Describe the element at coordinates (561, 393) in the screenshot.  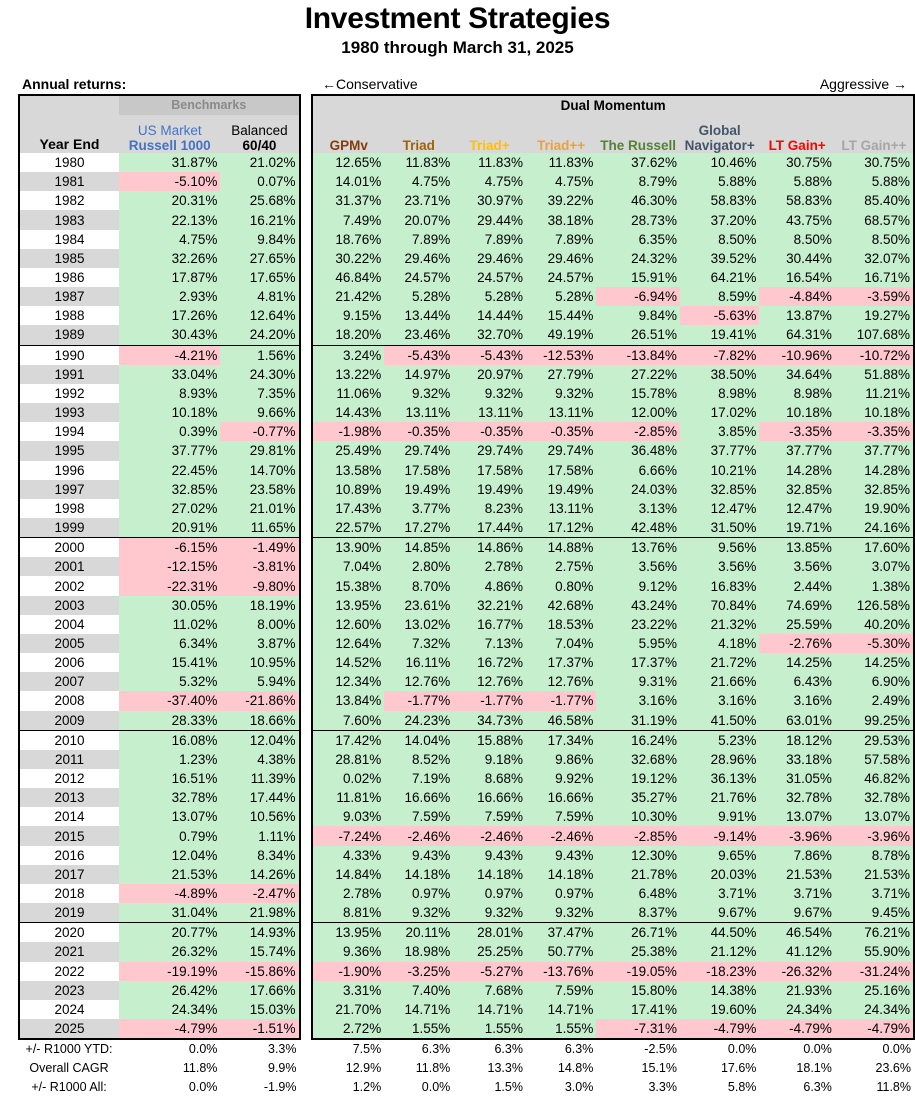
I see `return-cell: 9.32%` at that location.